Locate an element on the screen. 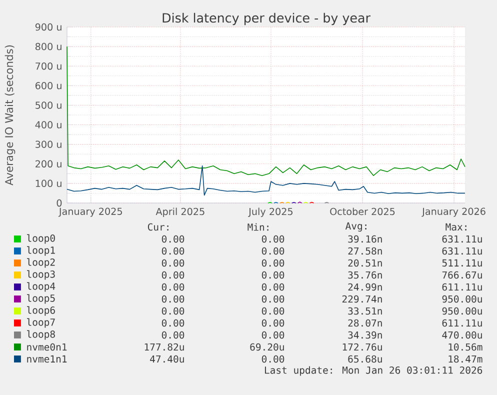 The width and height of the screenshot is (497, 395). text: 34.39n is located at coordinates (365, 335).